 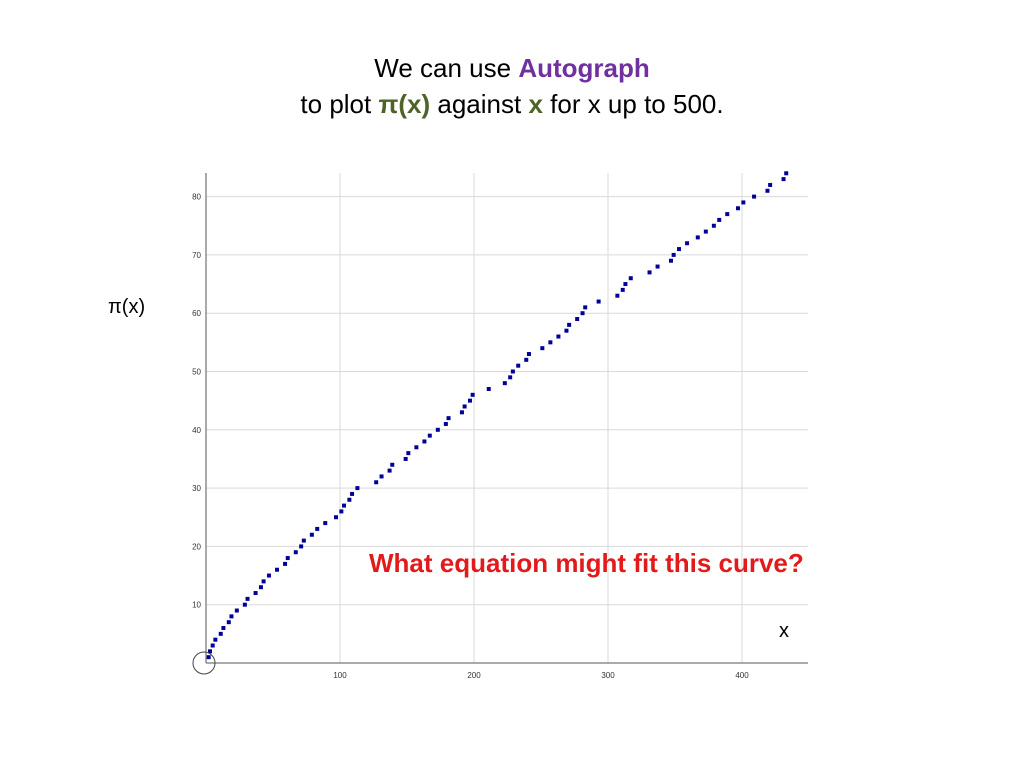 I want to click on origin-circle-marker, so click(x=204, y=663).